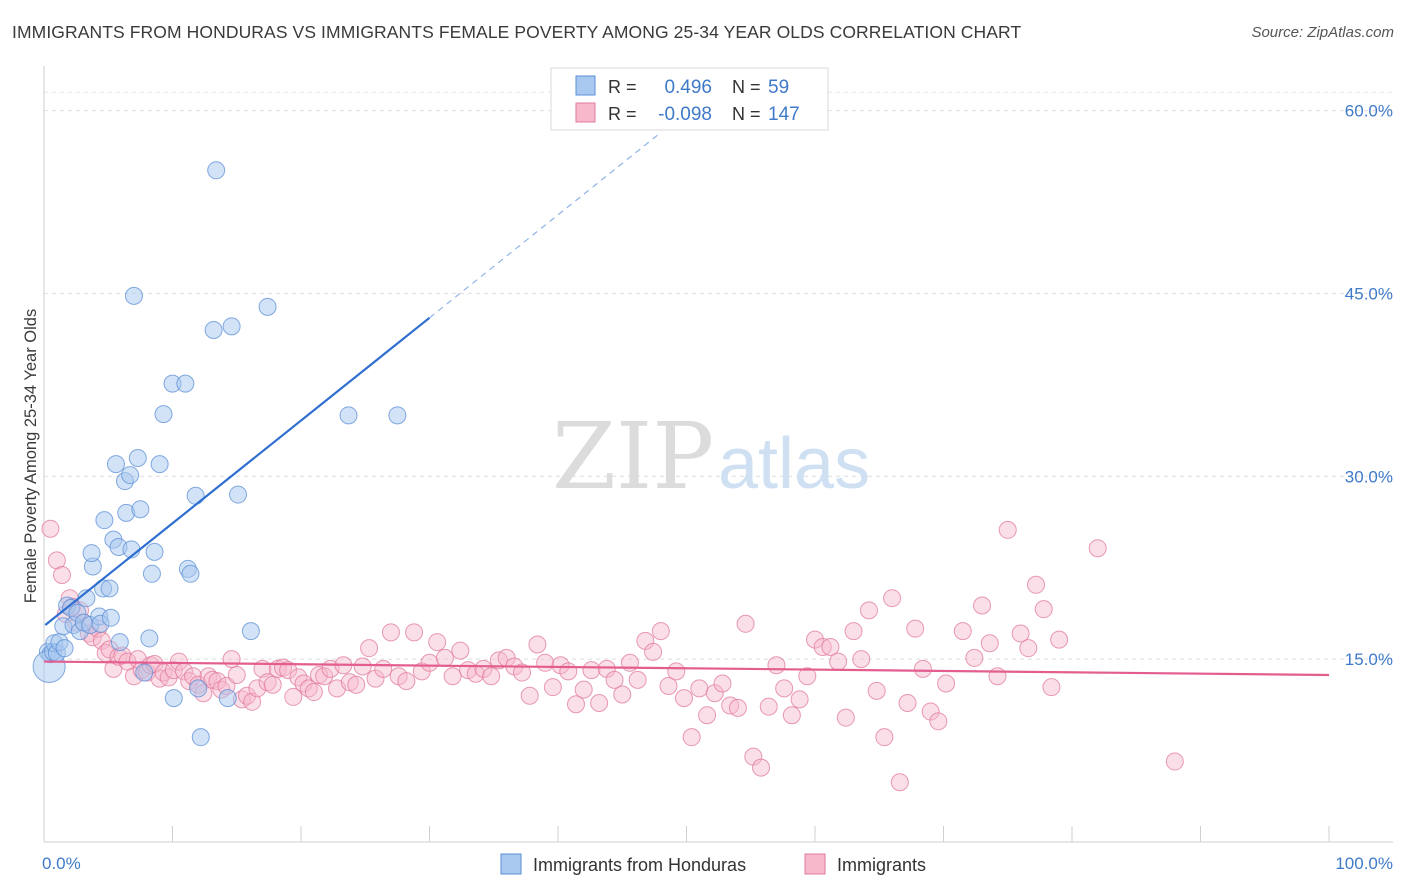 The height and width of the screenshot is (892, 1406). What do you see at coordinates (1364, 863) in the screenshot?
I see `x-tick-label-max: 100.0%` at bounding box center [1364, 863].